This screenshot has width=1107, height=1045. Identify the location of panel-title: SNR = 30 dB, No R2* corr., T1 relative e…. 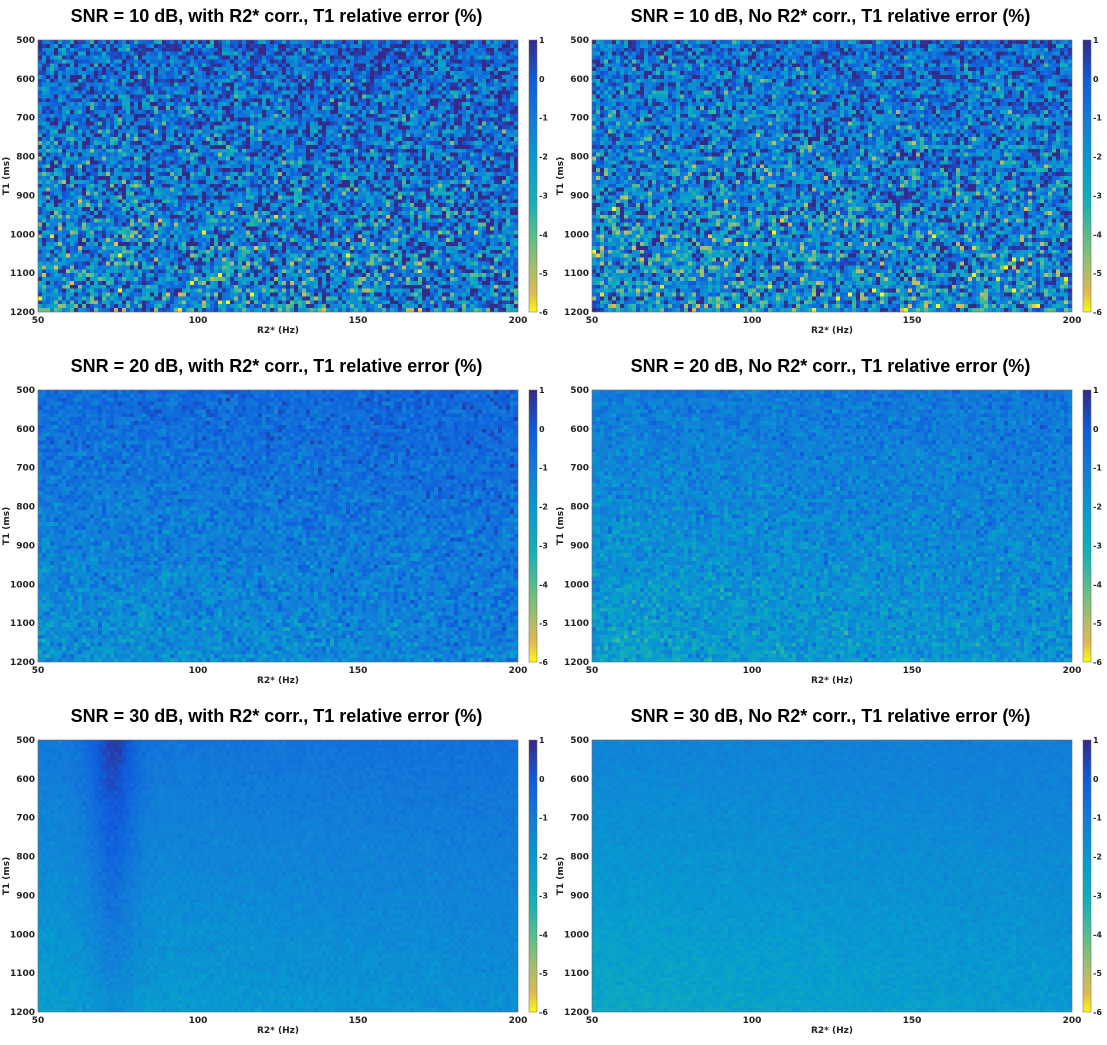
(830, 716).